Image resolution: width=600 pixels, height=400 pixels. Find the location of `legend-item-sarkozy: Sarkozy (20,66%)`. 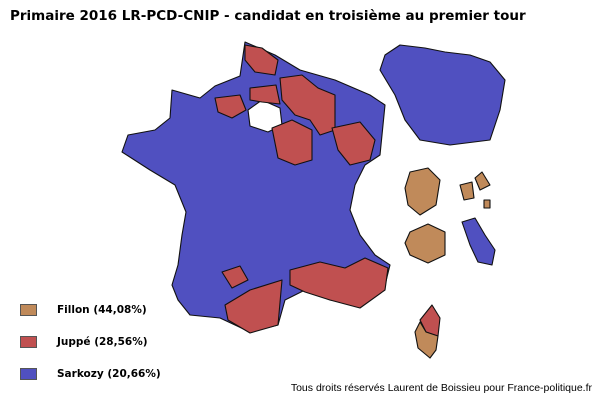

legend-item-sarkozy: Sarkozy (20,66%) is located at coordinates (90, 374).